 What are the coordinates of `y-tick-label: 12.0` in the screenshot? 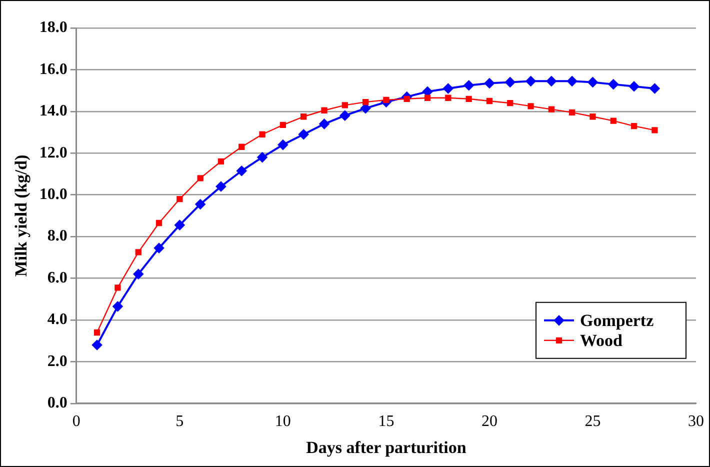 It's located at (53, 153).